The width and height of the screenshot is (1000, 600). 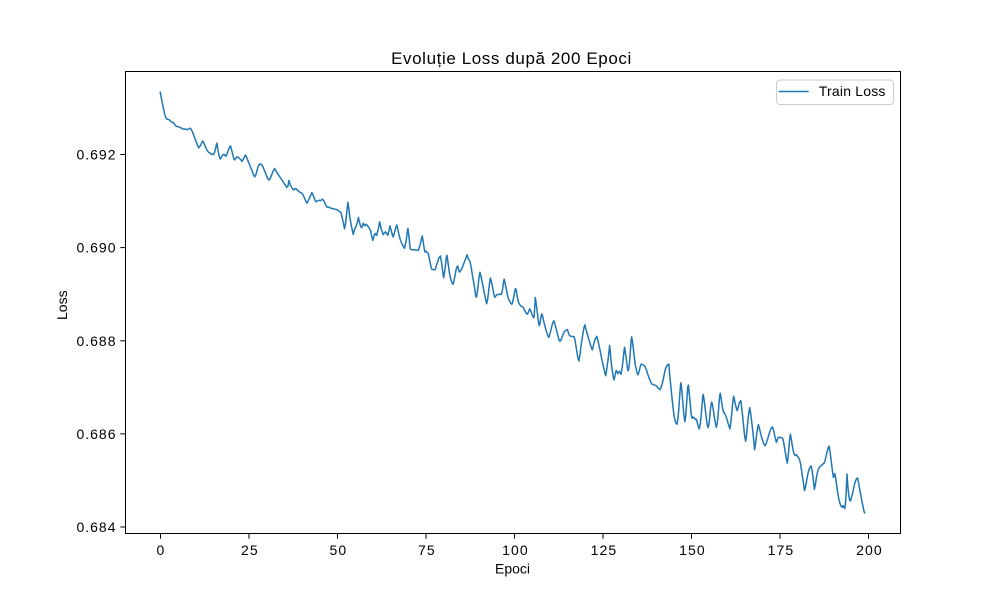 What do you see at coordinates (339, 550) in the screenshot?
I see `svg-text: 50` at bounding box center [339, 550].